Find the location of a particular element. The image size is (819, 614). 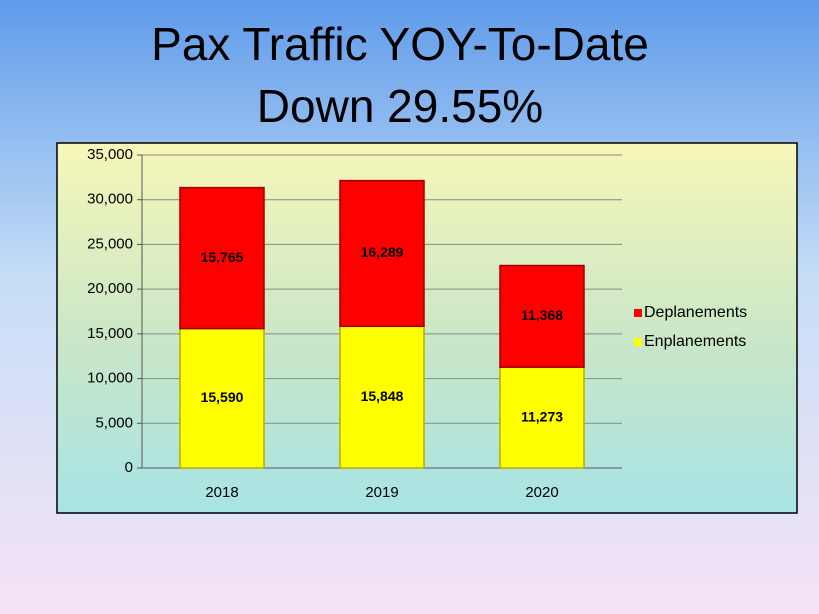

y-tick-label: 35,000 is located at coordinates (110, 154).